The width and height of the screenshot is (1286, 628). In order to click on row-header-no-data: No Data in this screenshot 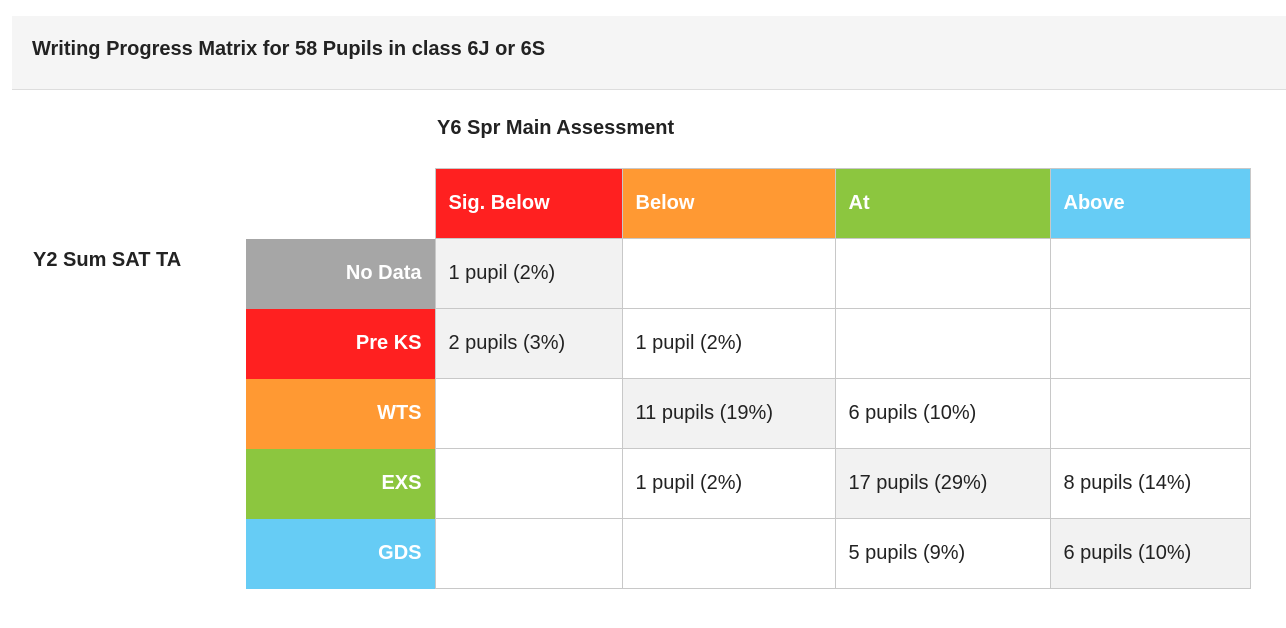, I will do `click(340, 273)`.